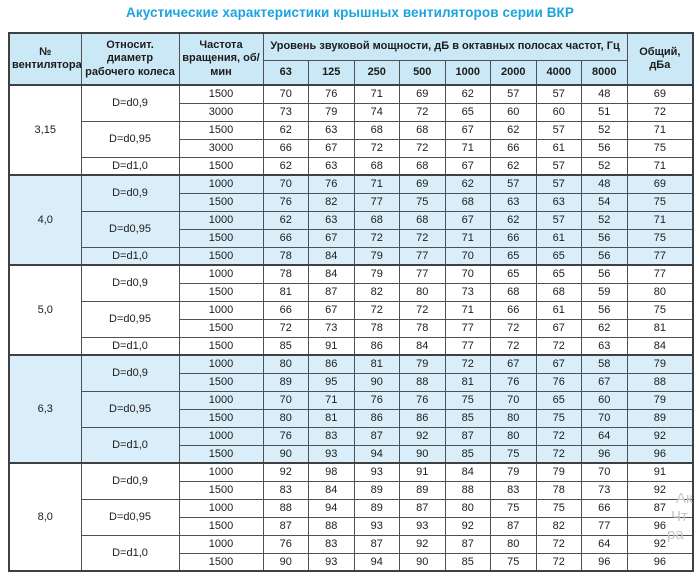  I want to click on total-dba-cell: 84, so click(660, 346).